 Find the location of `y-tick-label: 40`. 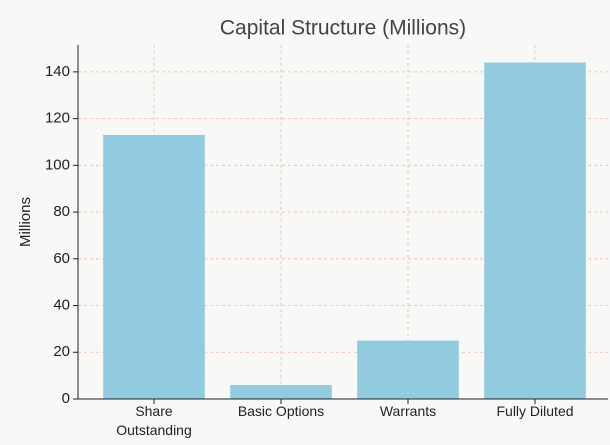

y-tick-label: 40 is located at coordinates (61, 305).